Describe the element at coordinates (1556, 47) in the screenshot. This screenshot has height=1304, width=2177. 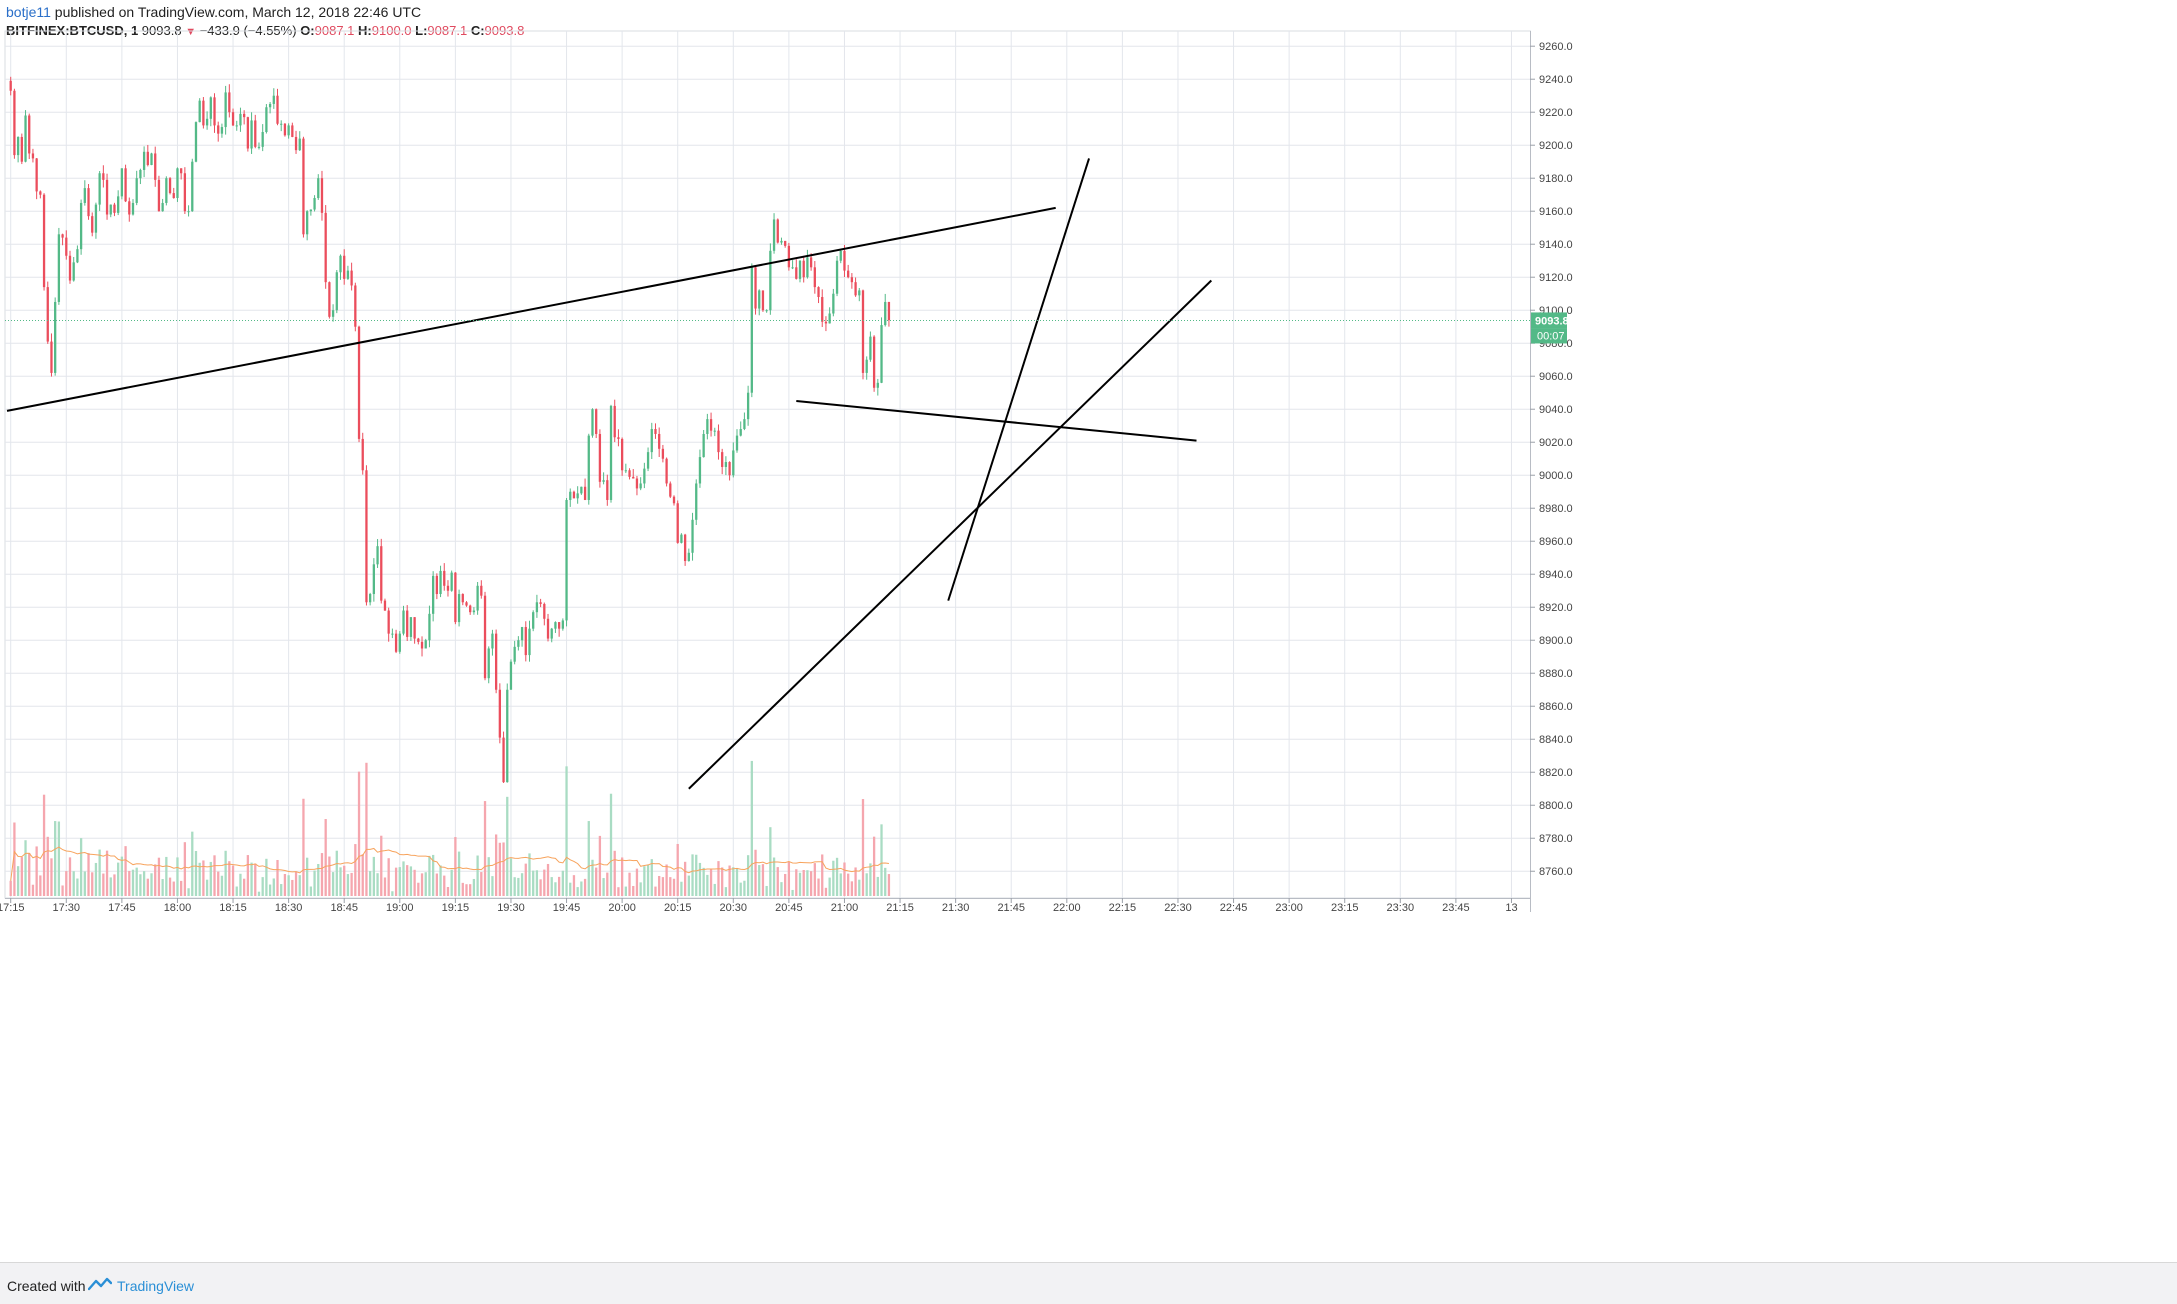
I see `price-tick-label: 9260.0` at that location.